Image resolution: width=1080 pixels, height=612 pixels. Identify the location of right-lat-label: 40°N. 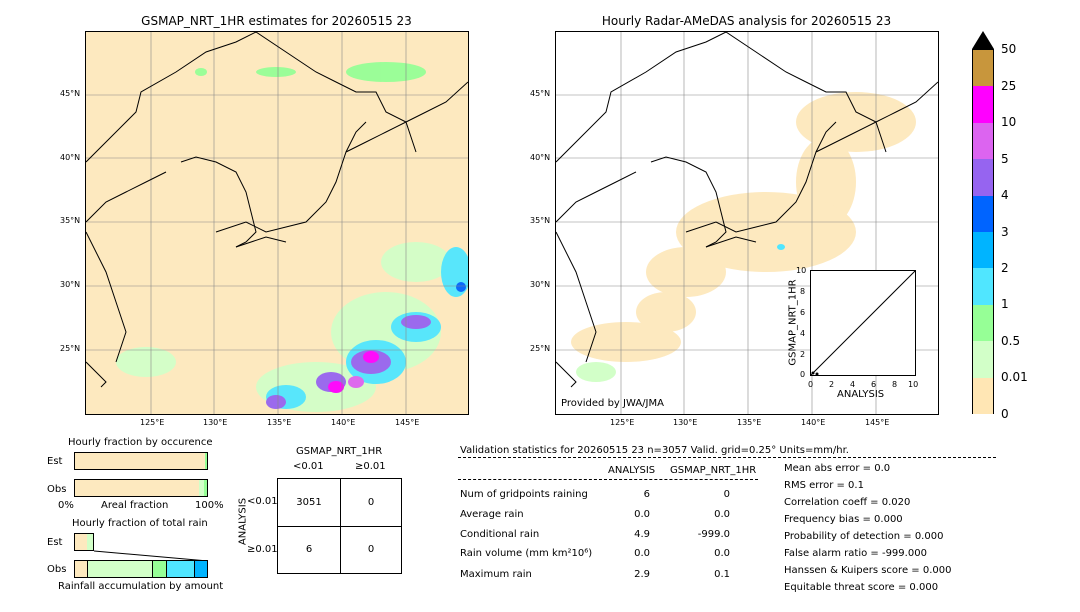
(540, 157).